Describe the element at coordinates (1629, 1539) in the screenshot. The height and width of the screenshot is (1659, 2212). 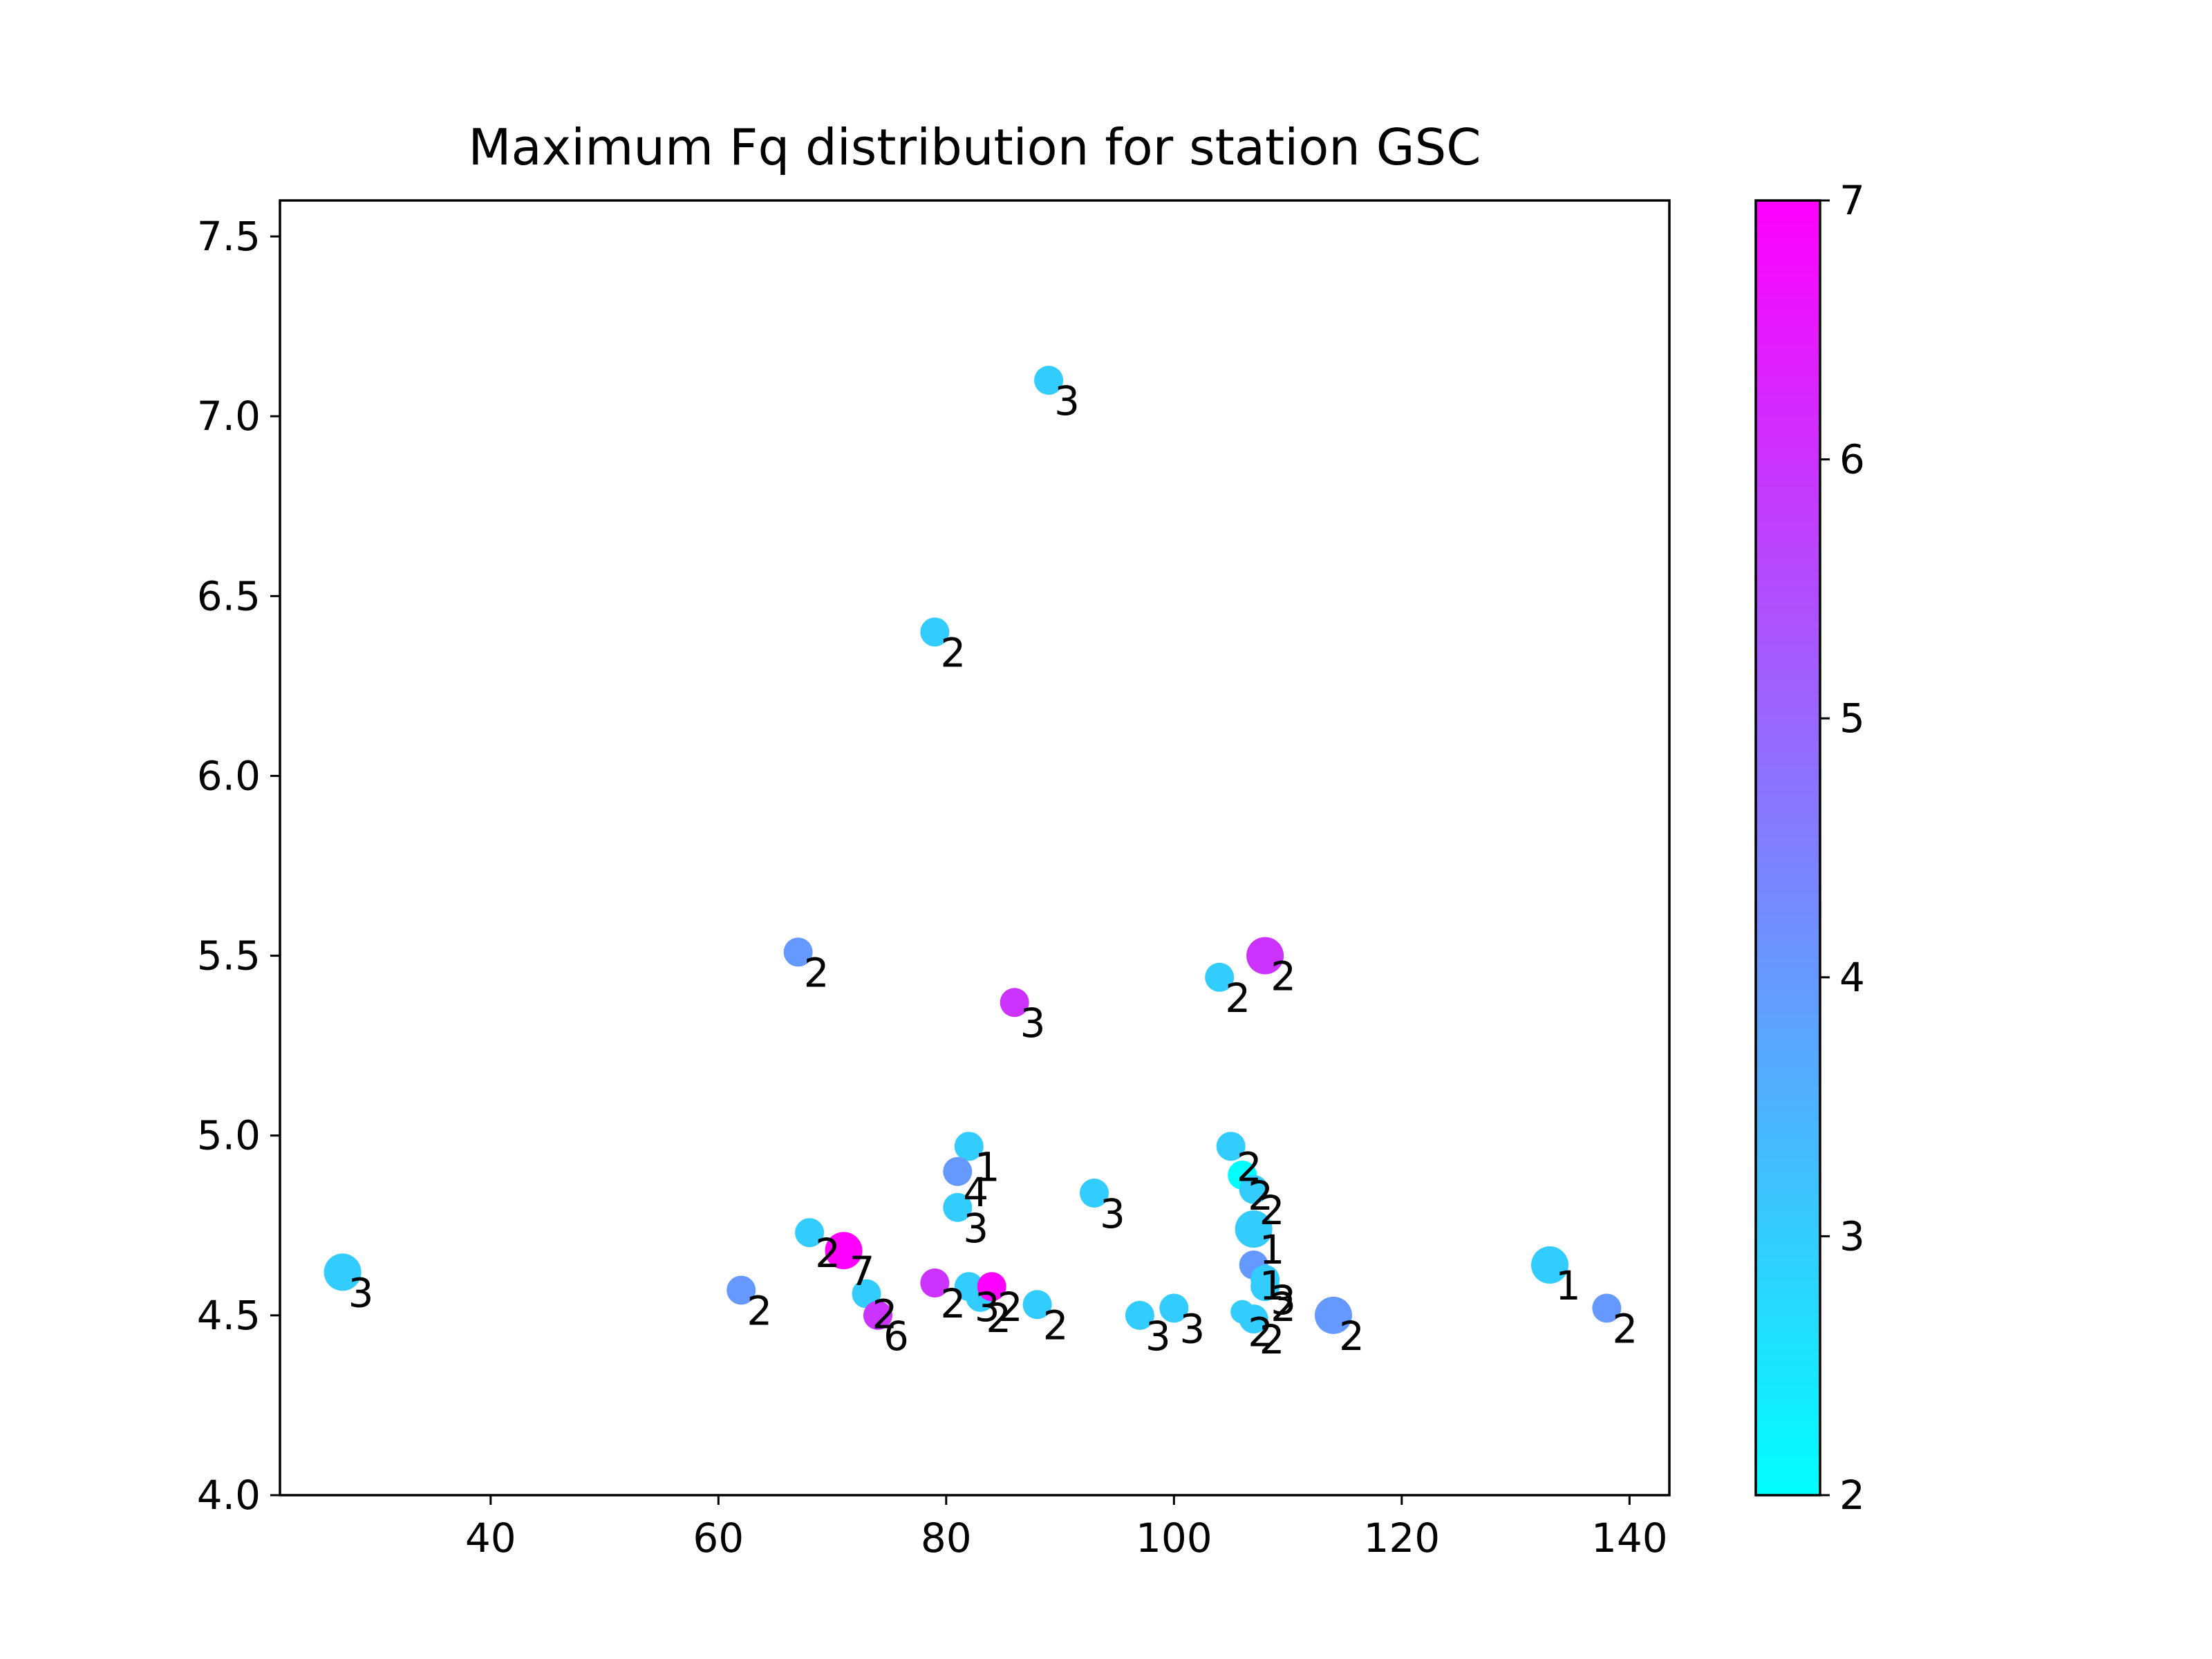
I see `x-tick-label: 140` at that location.